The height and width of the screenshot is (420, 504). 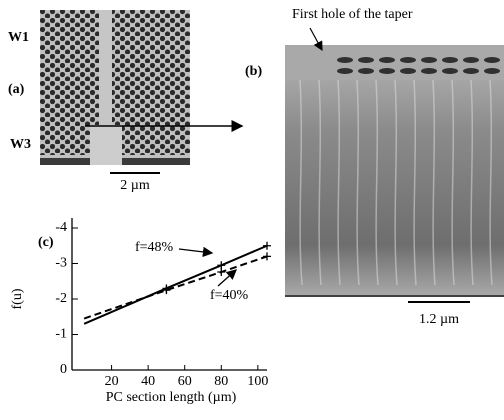 I want to click on x-tick-label: 60, so click(x=185, y=381).